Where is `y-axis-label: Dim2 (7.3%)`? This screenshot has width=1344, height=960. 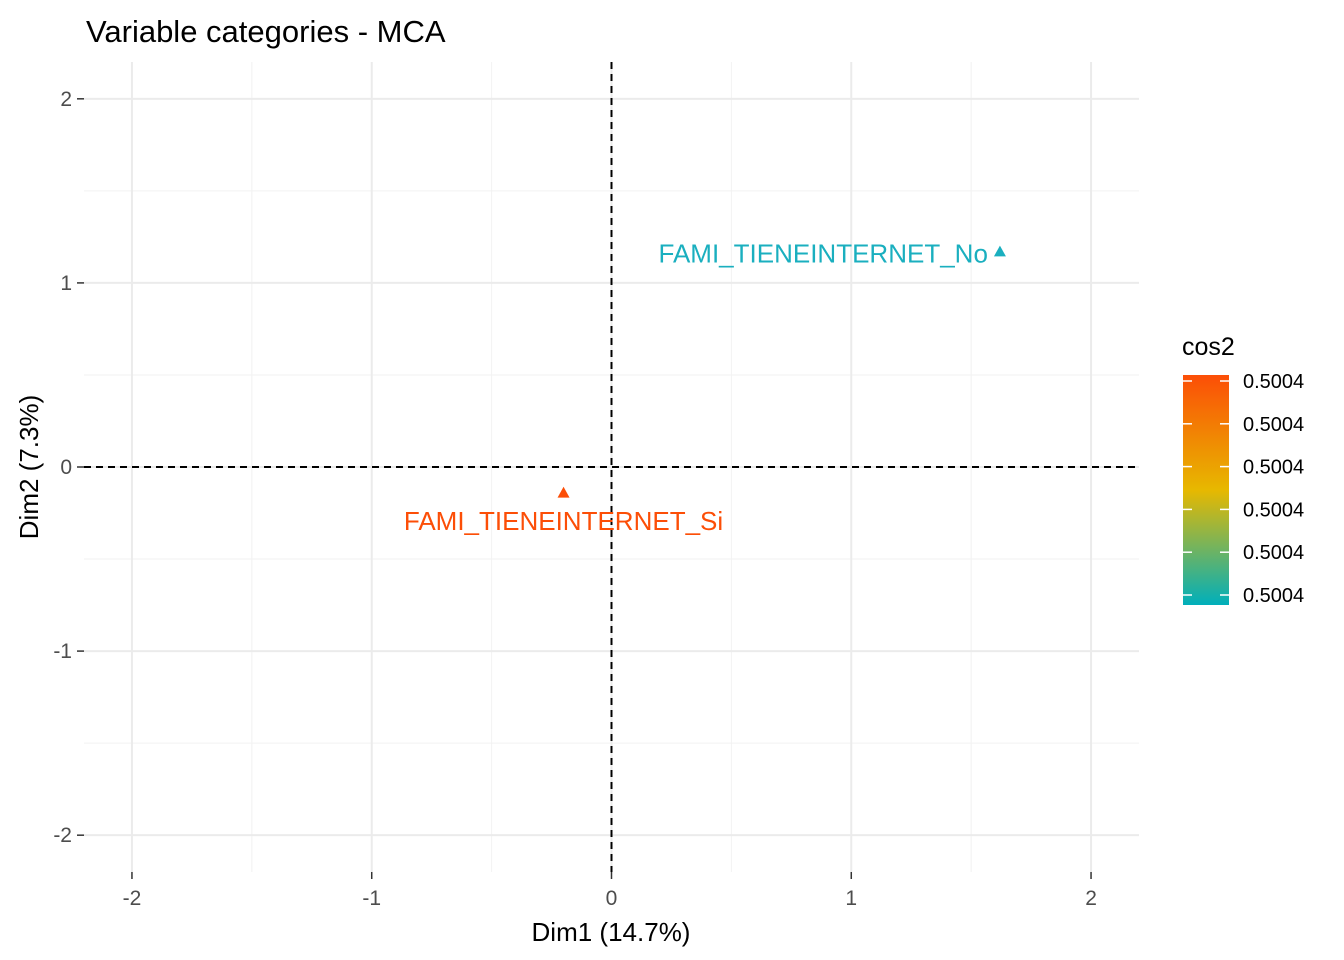 y-axis-label: Dim2 (7.3%) is located at coordinates (29, 467).